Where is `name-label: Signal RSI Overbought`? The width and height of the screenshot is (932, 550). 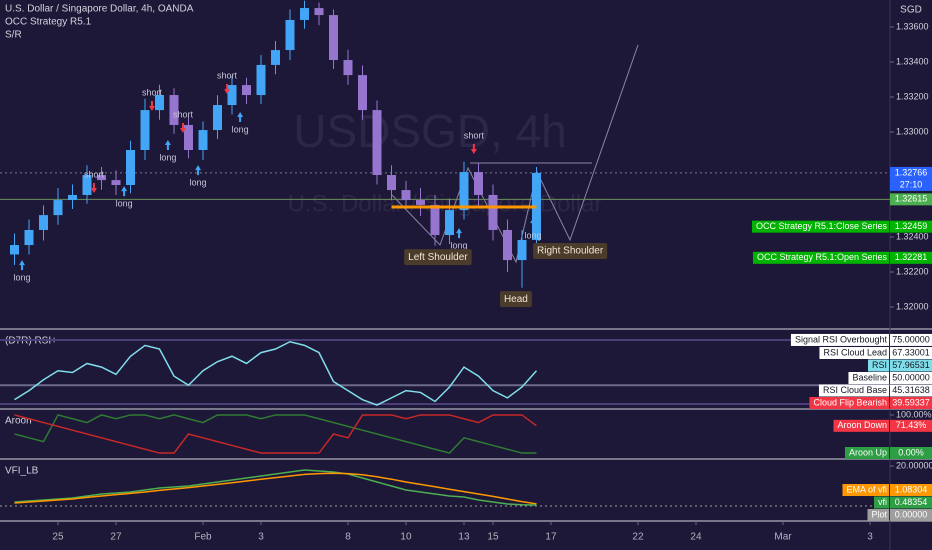 name-label: Signal RSI Overbought is located at coordinates (841, 339).